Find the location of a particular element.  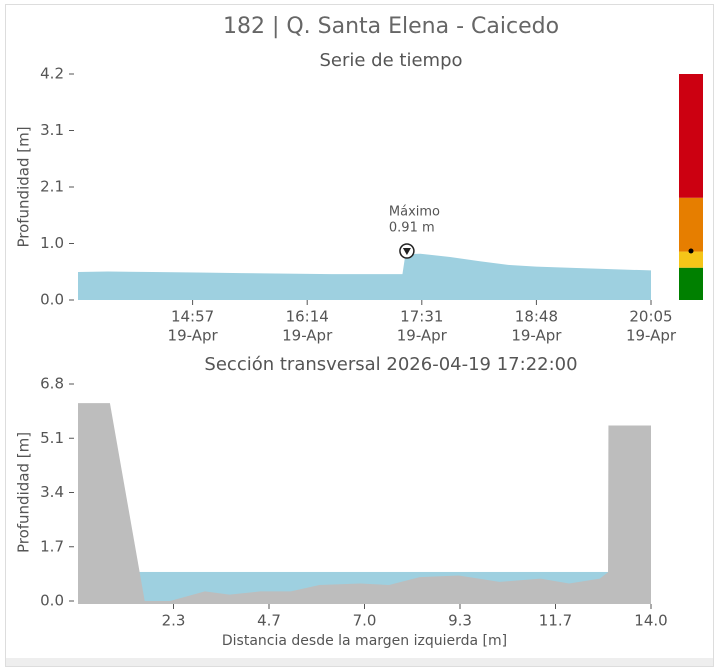

x-tick-label: 18:48 is located at coordinates (536, 317).